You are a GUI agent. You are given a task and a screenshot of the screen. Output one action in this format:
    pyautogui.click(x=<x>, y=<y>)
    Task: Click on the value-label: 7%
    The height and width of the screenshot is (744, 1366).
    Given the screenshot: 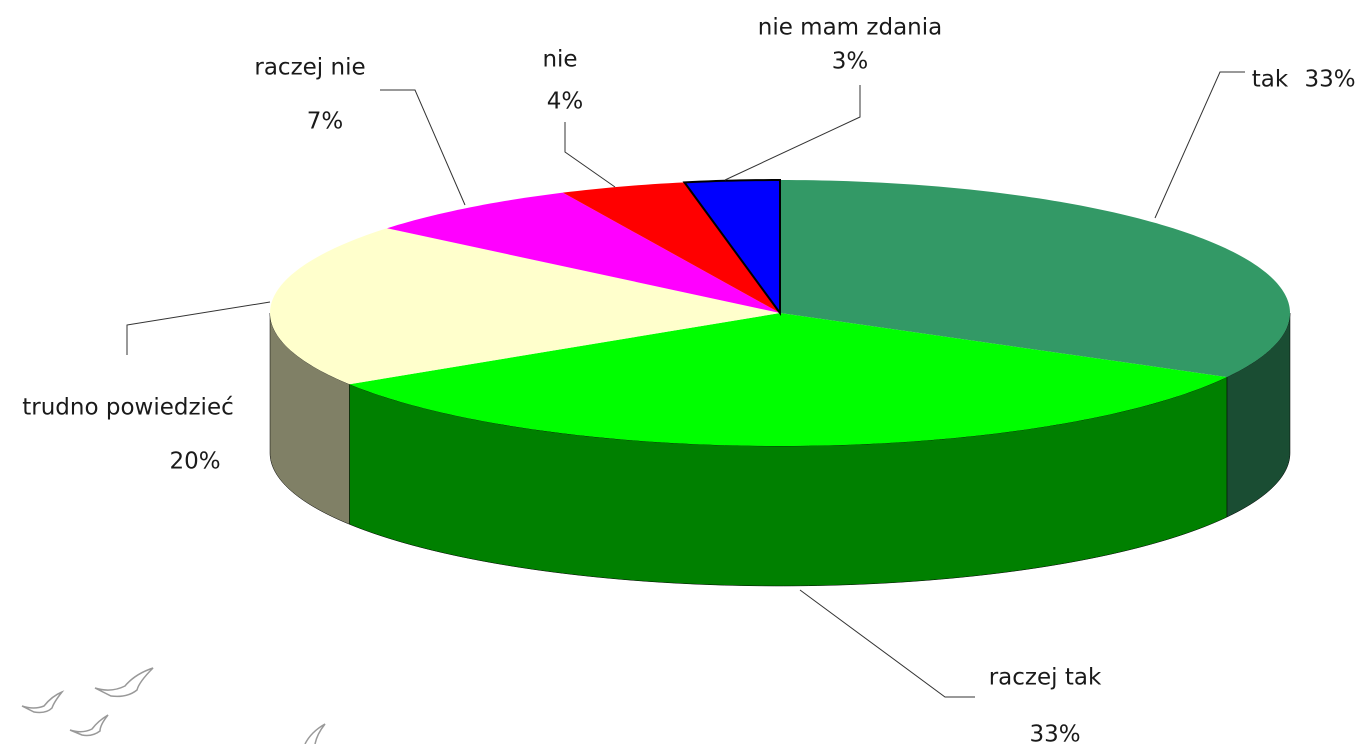 What is the action you would take?
    pyautogui.click(x=325, y=122)
    